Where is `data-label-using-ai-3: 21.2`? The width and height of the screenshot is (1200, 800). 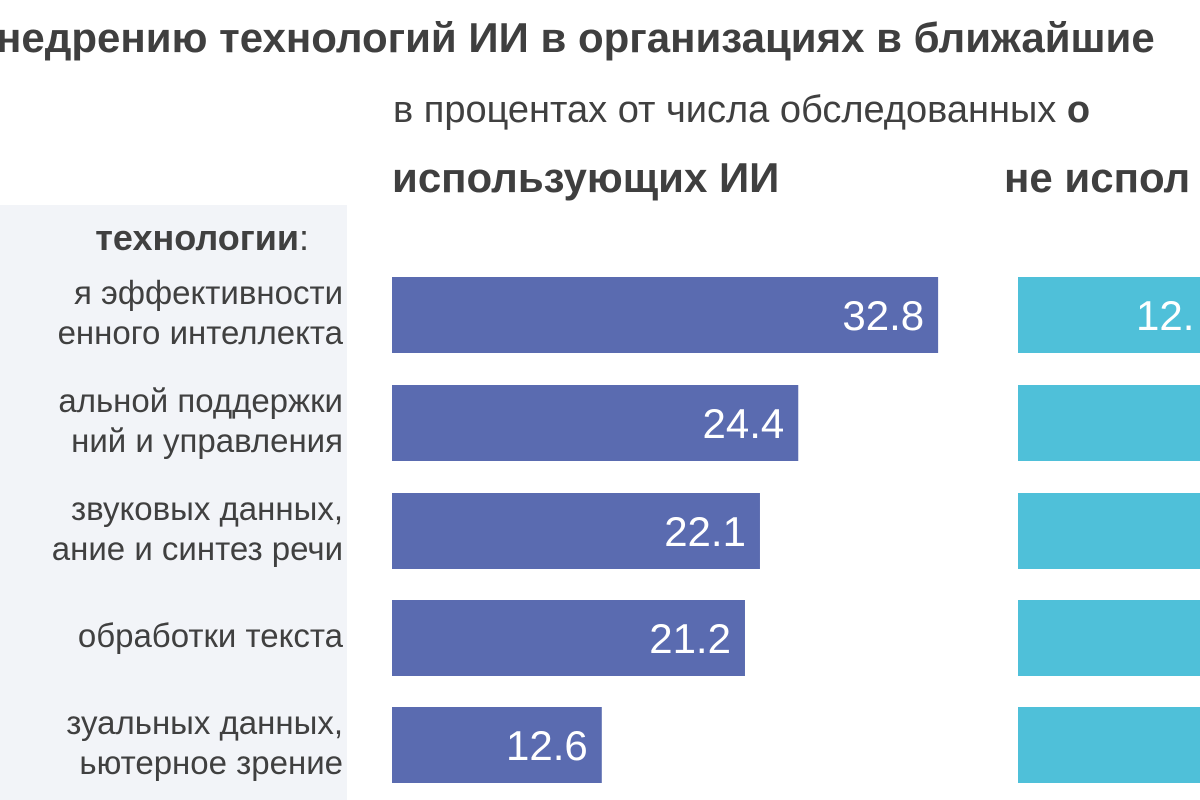
data-label-using-ai-3: 21.2 is located at coordinates (690, 638).